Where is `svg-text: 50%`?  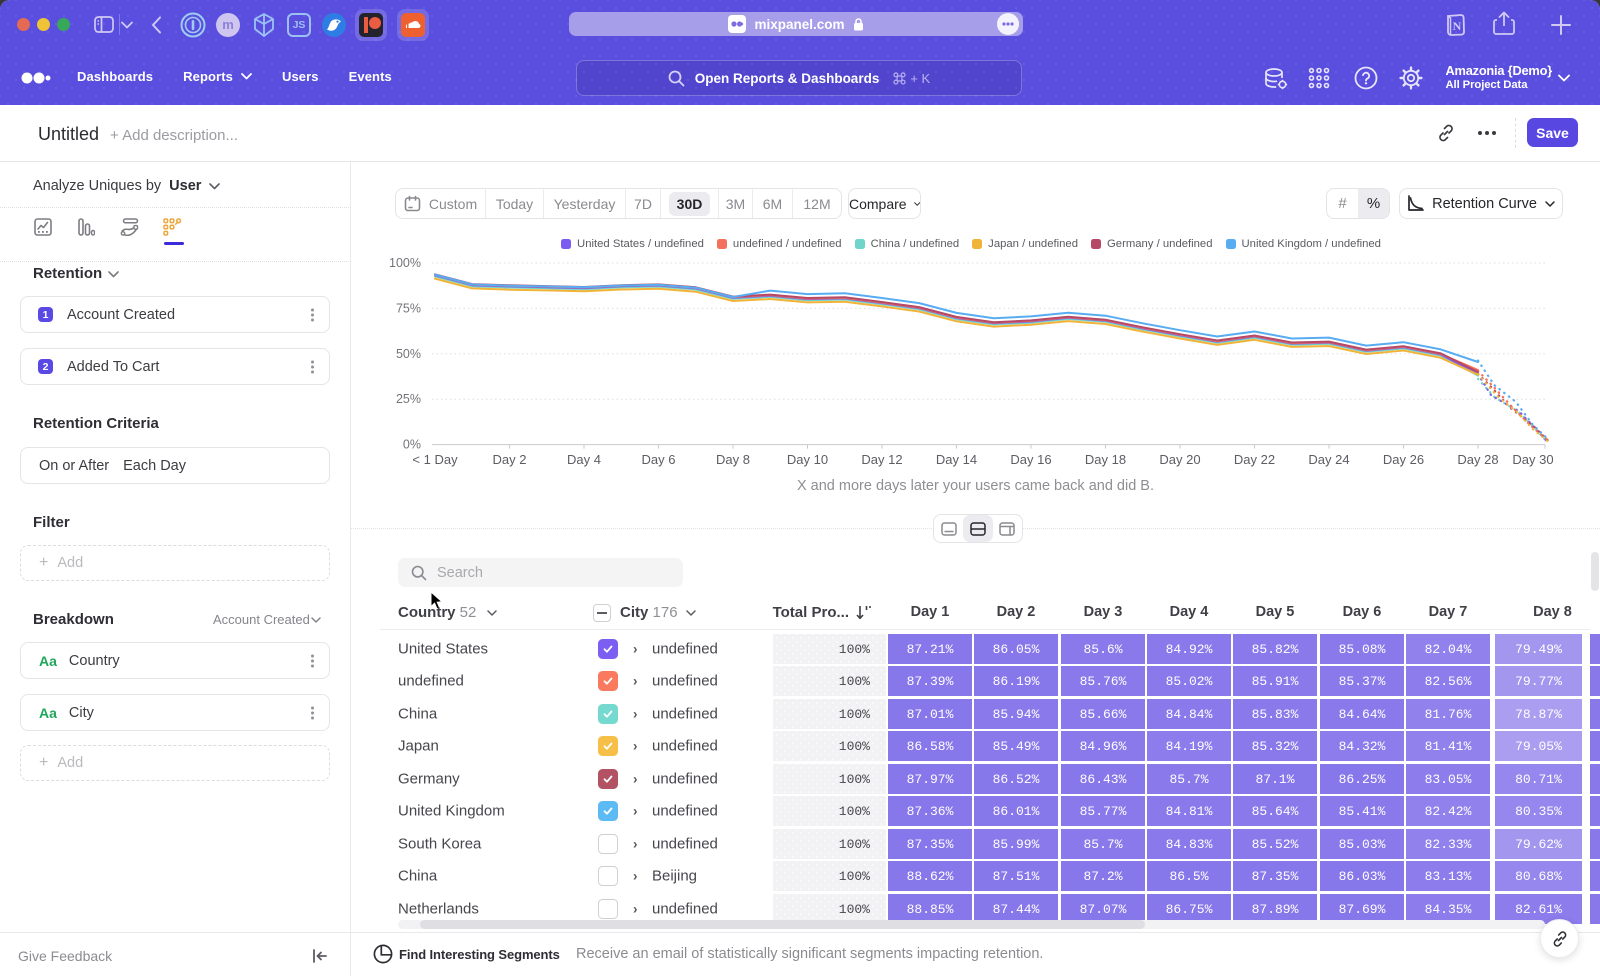
svg-text: 50% is located at coordinates (408, 354).